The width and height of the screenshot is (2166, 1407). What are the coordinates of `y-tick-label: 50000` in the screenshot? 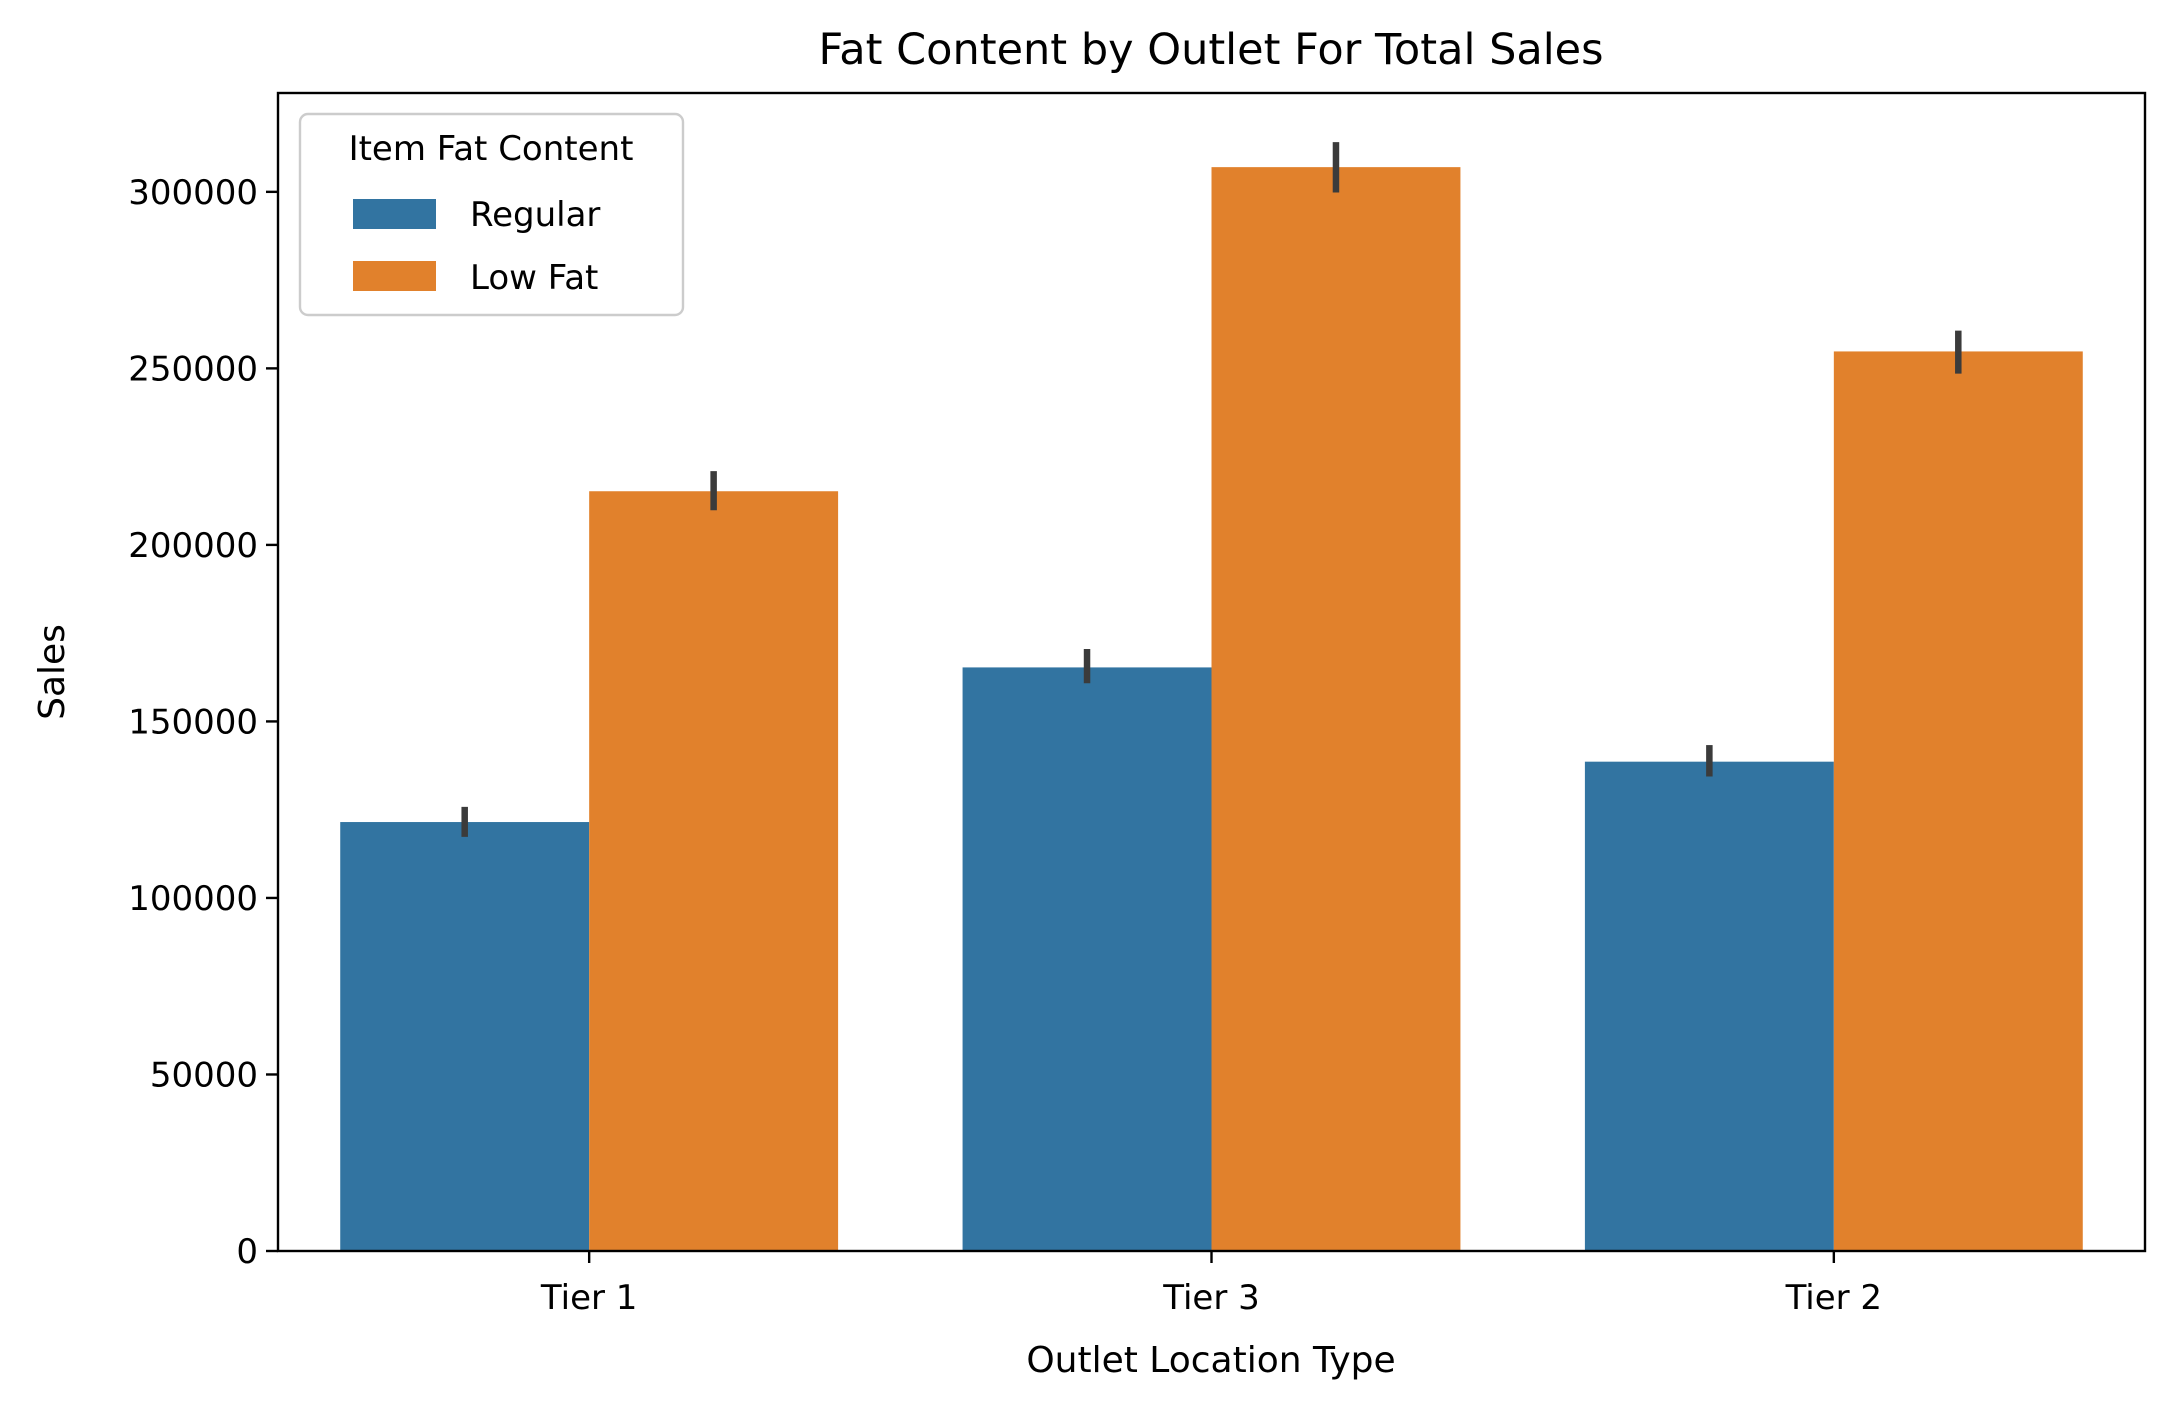 It's located at (204, 1075).